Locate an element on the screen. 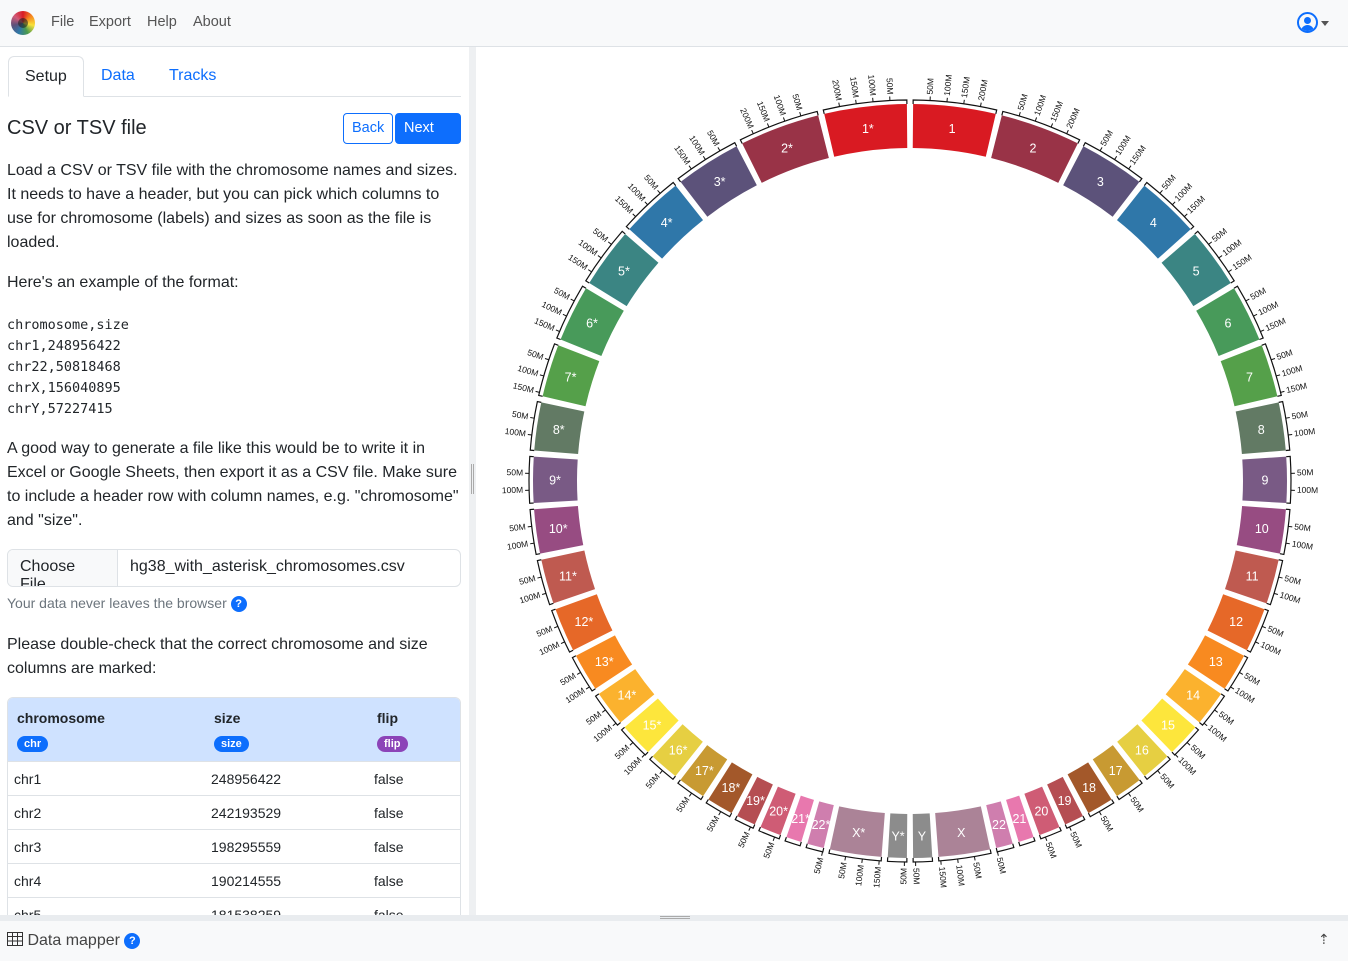 The height and width of the screenshot is (965, 1348). badge-flip: flip is located at coordinates (392, 744).